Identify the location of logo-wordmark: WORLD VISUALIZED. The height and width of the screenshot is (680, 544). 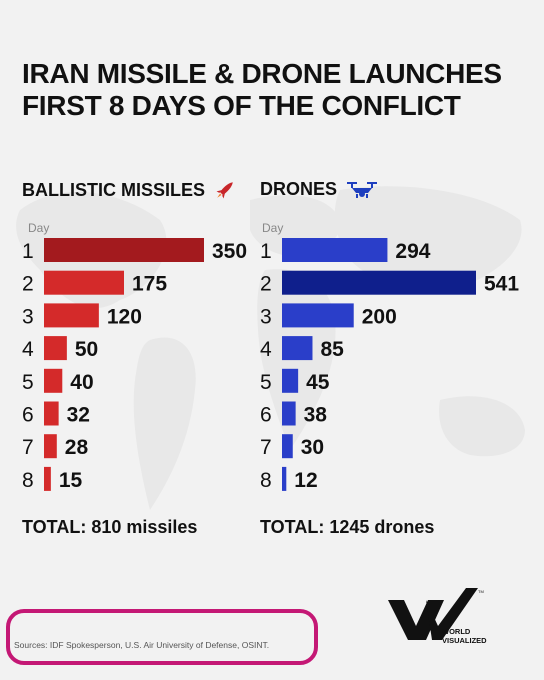
(464, 636).